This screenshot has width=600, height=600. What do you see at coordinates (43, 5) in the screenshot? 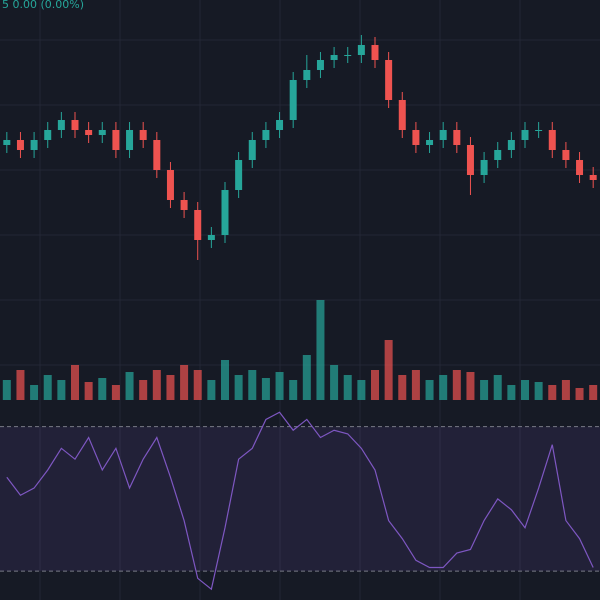
I see `legend-text: 5 0.00 (0.00%)` at bounding box center [43, 5].